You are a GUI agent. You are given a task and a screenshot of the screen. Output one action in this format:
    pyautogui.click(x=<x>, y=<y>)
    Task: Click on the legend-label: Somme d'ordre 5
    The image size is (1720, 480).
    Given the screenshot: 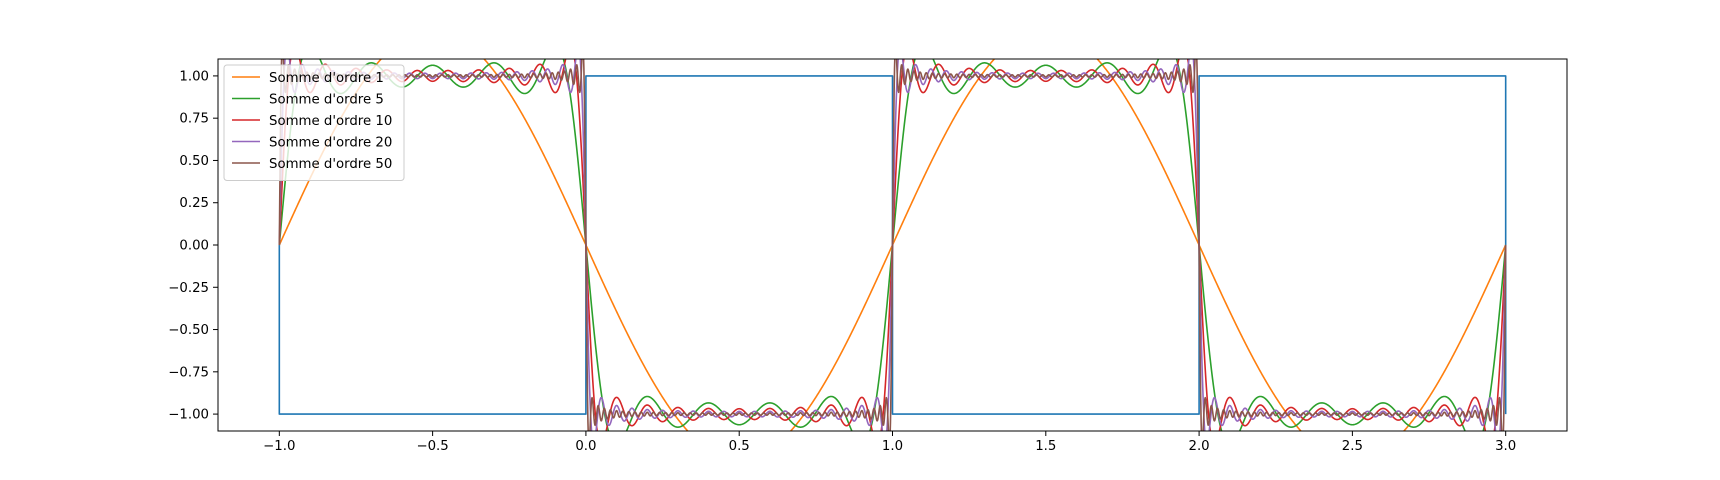 What is the action you would take?
    pyautogui.click(x=326, y=100)
    